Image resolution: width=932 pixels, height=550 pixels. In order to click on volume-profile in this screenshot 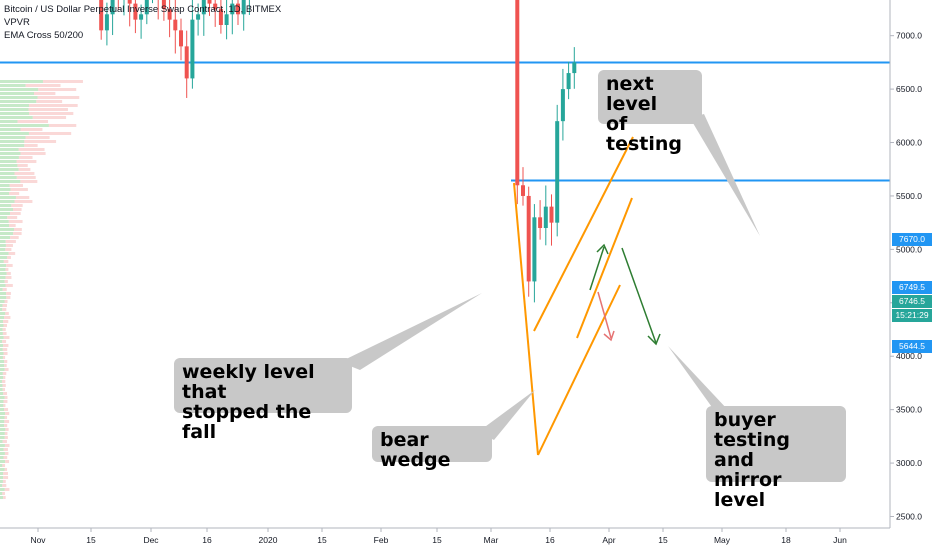, I will do `click(41, 289)`.